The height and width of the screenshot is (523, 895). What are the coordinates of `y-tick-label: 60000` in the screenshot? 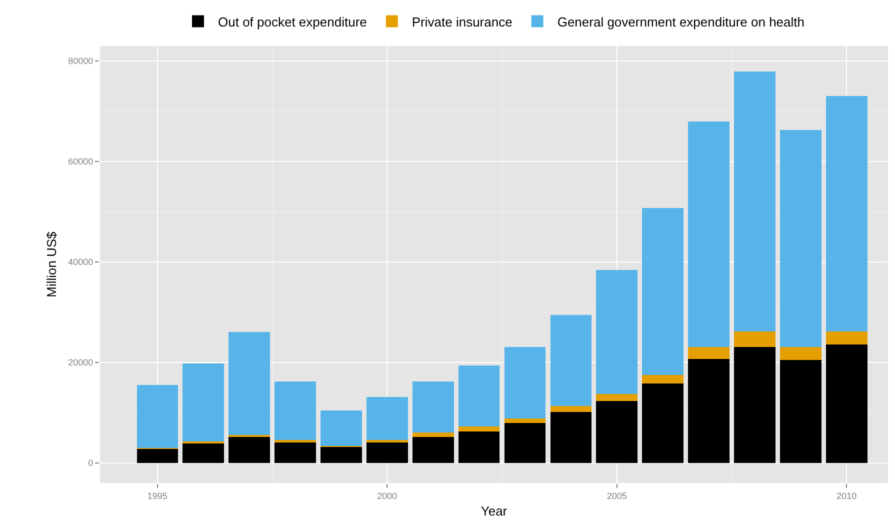 It's located at (81, 161).